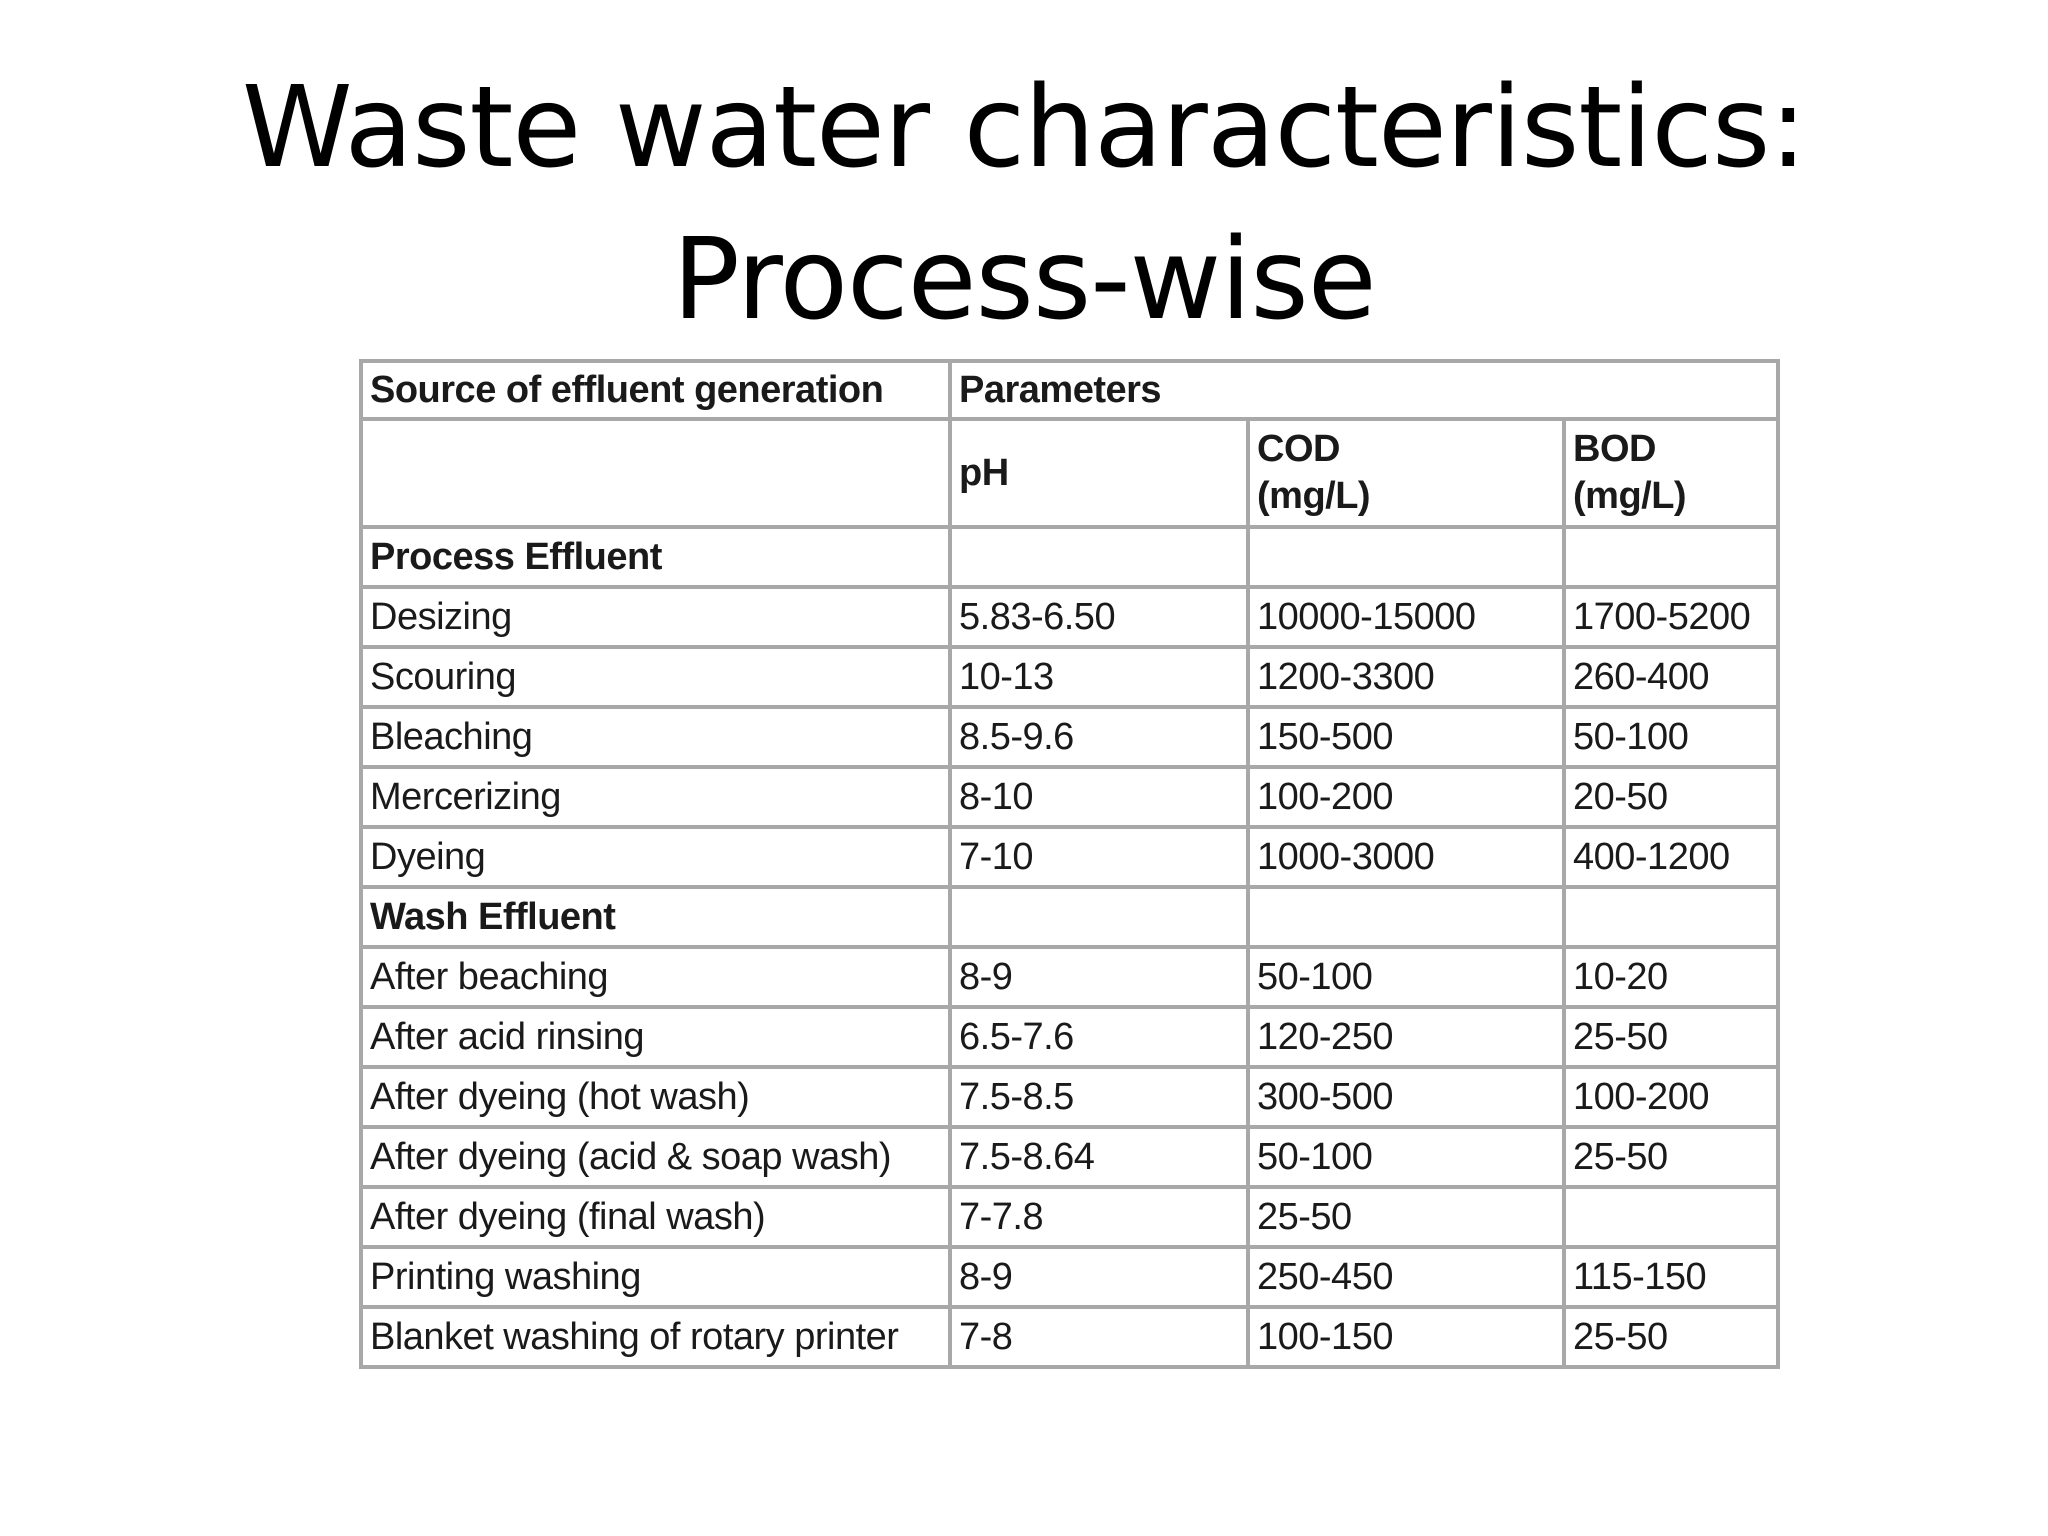 Image resolution: width=2048 pixels, height=1536 pixels. I want to click on table-row: Desizing 5.83-6.50 10000-15000 1700-5200, so click(1070, 617).